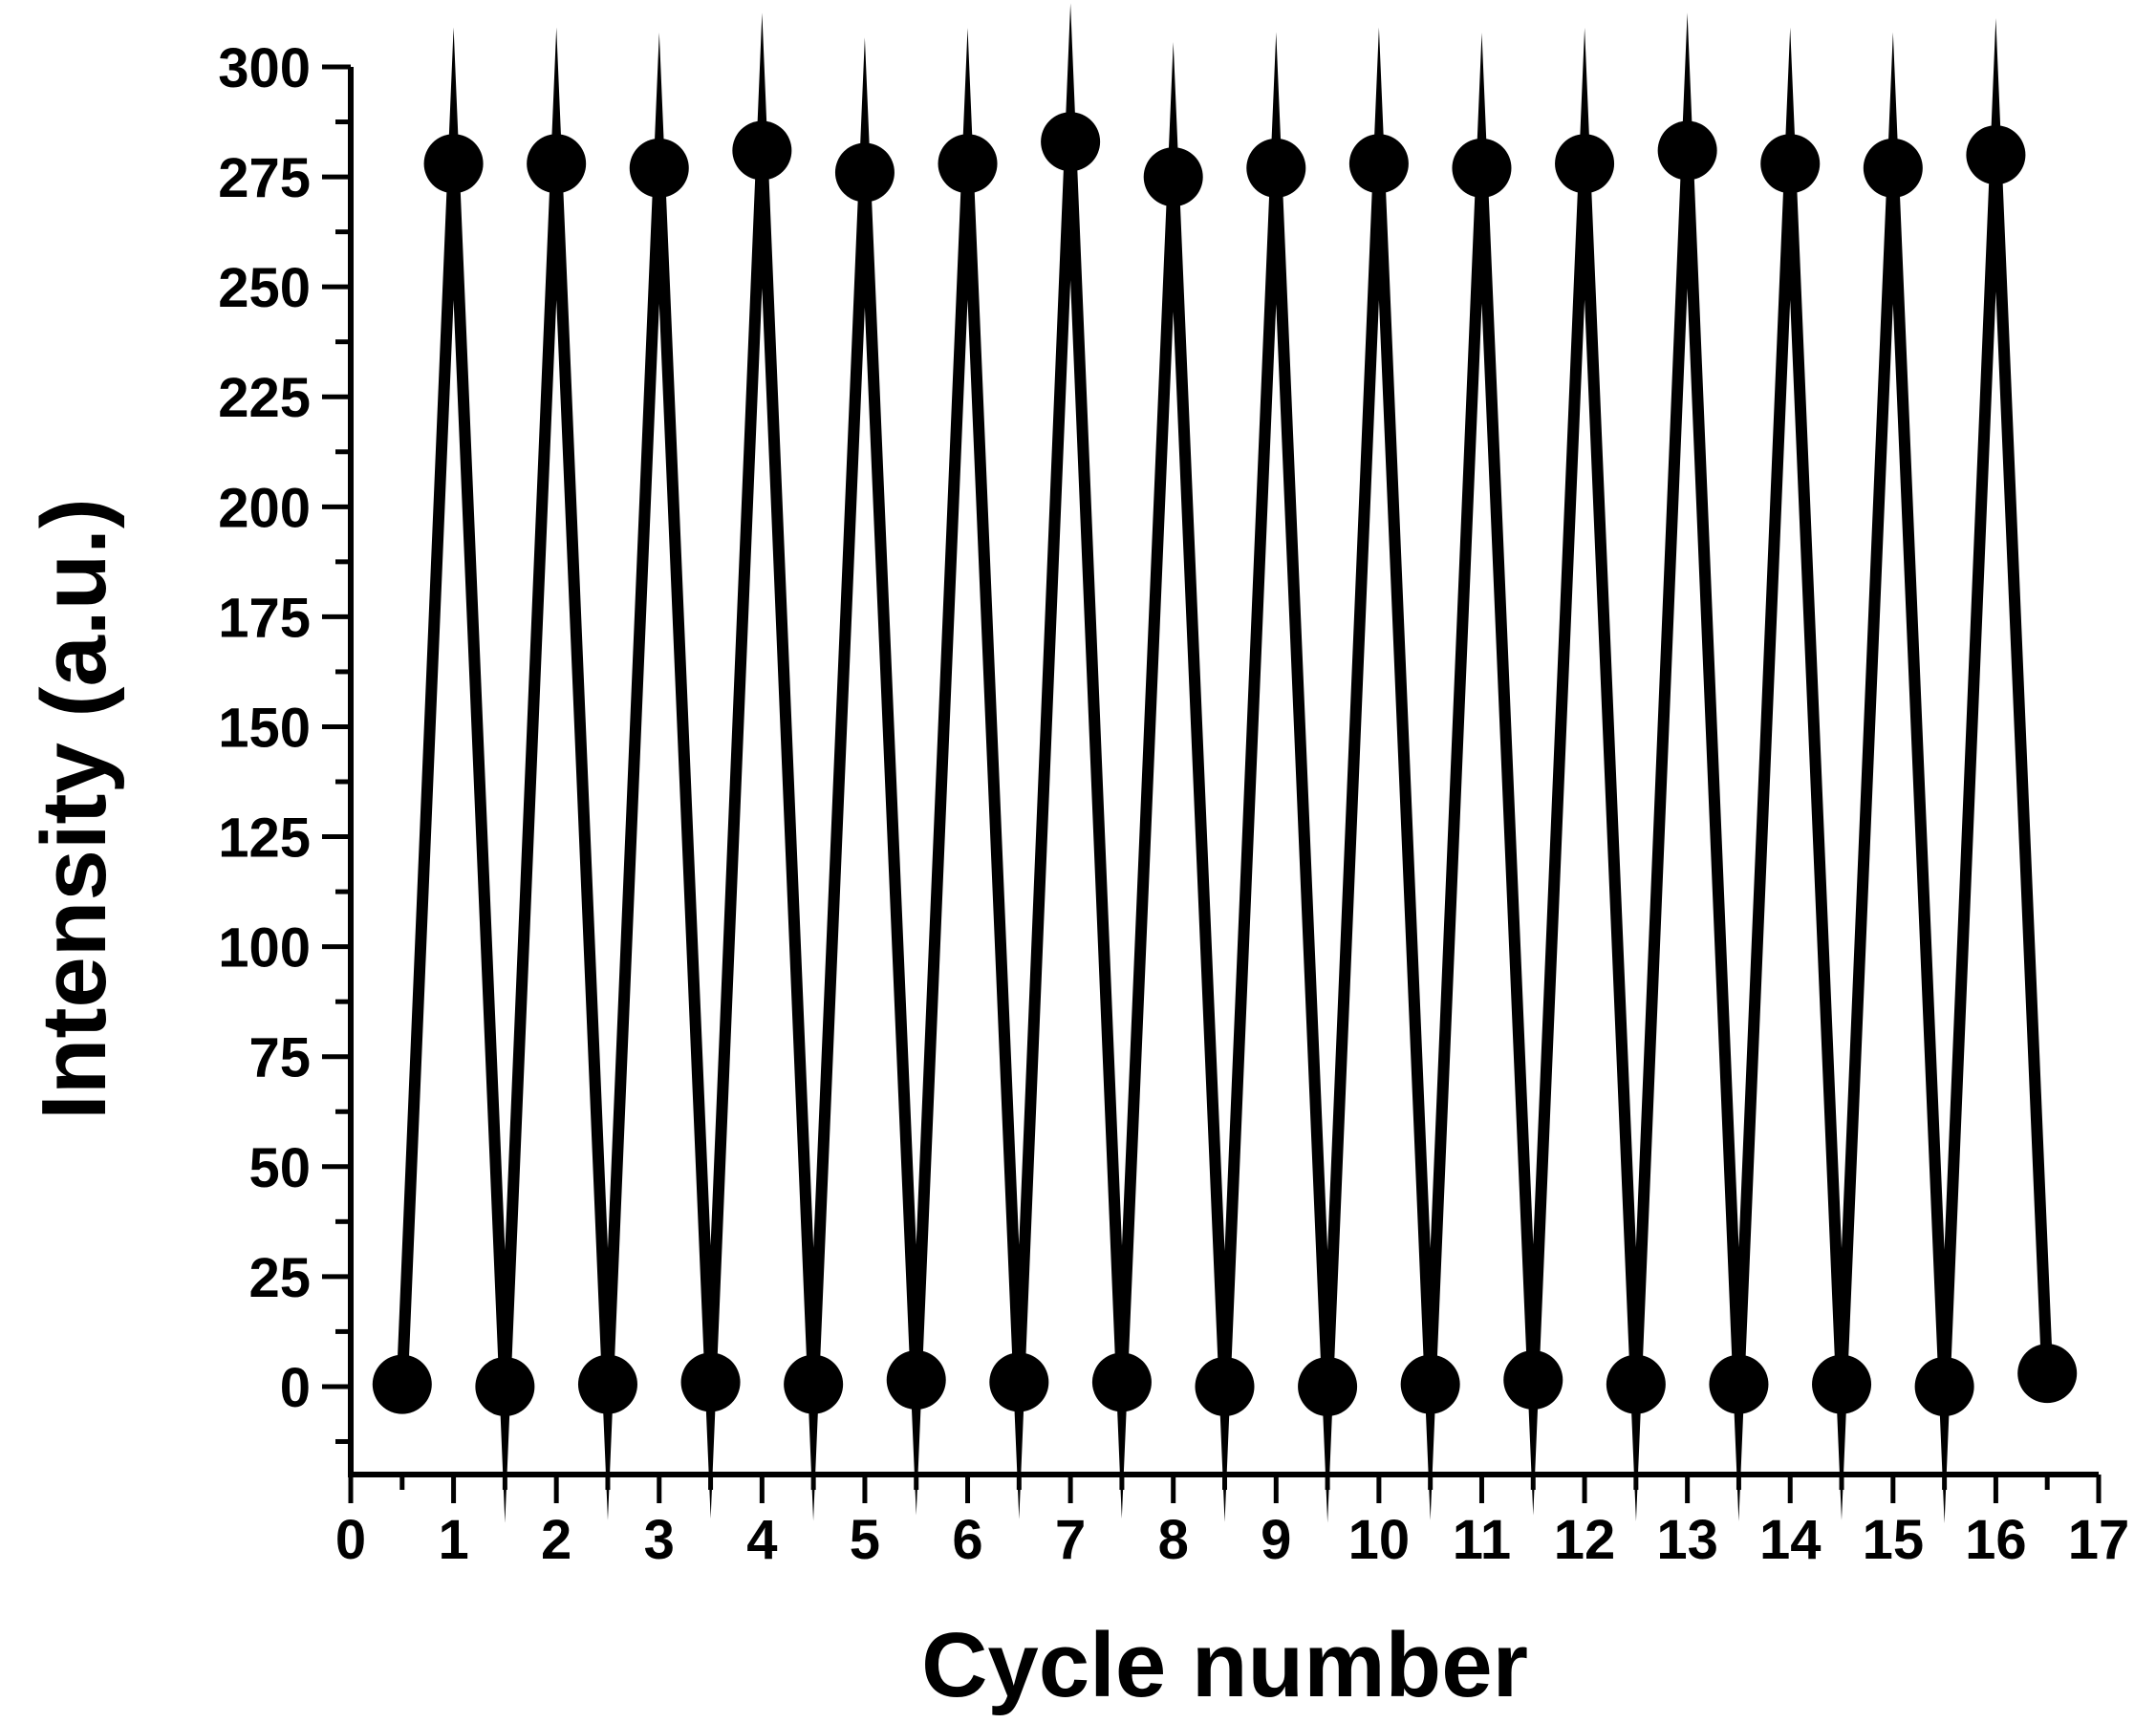  What do you see at coordinates (1790, 1540) in the screenshot?
I see `x-tick-label: 14` at bounding box center [1790, 1540].